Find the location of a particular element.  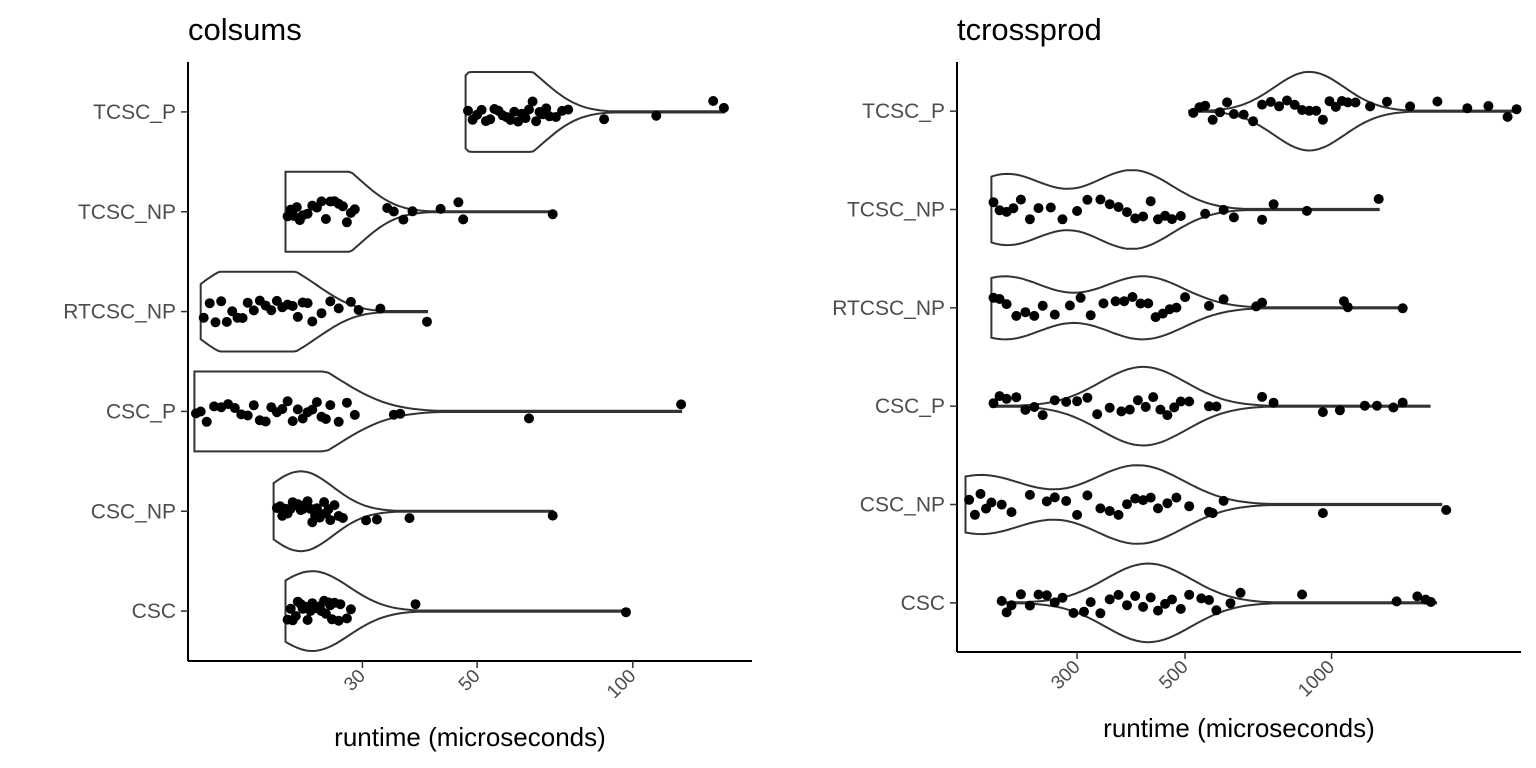

chart-title: tcrossprod is located at coordinates (1029, 29).